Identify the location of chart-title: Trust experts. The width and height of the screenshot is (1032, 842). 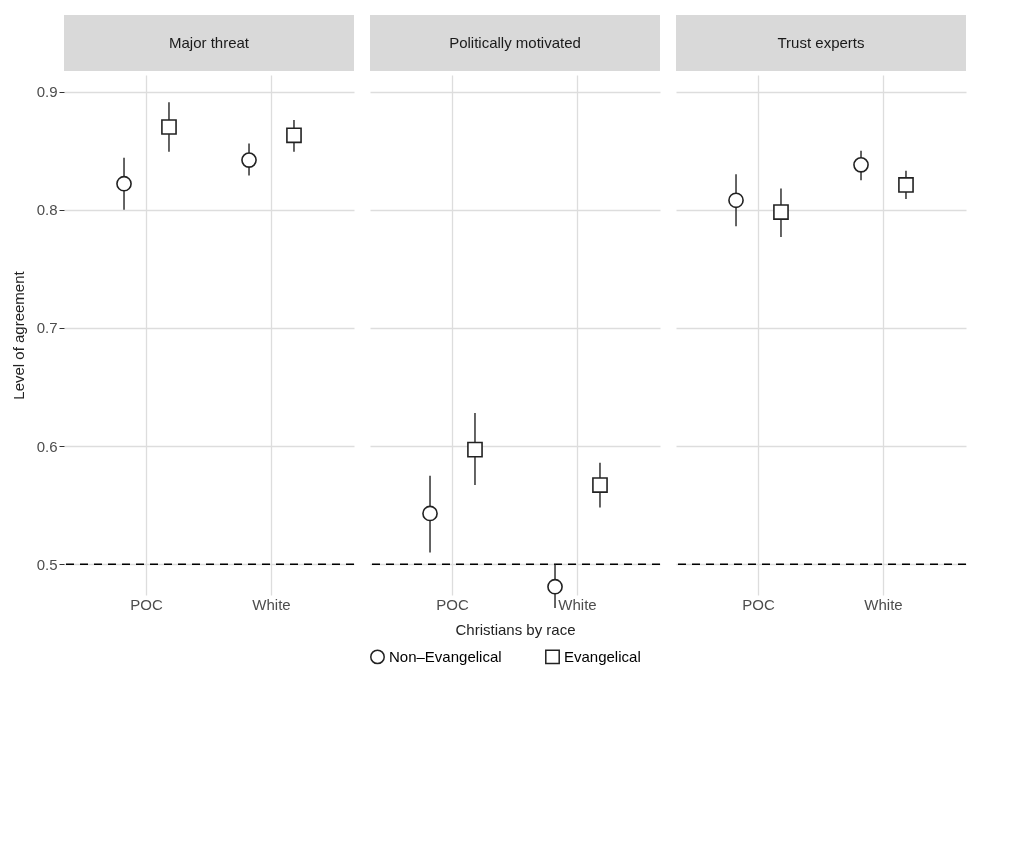
(821, 42).